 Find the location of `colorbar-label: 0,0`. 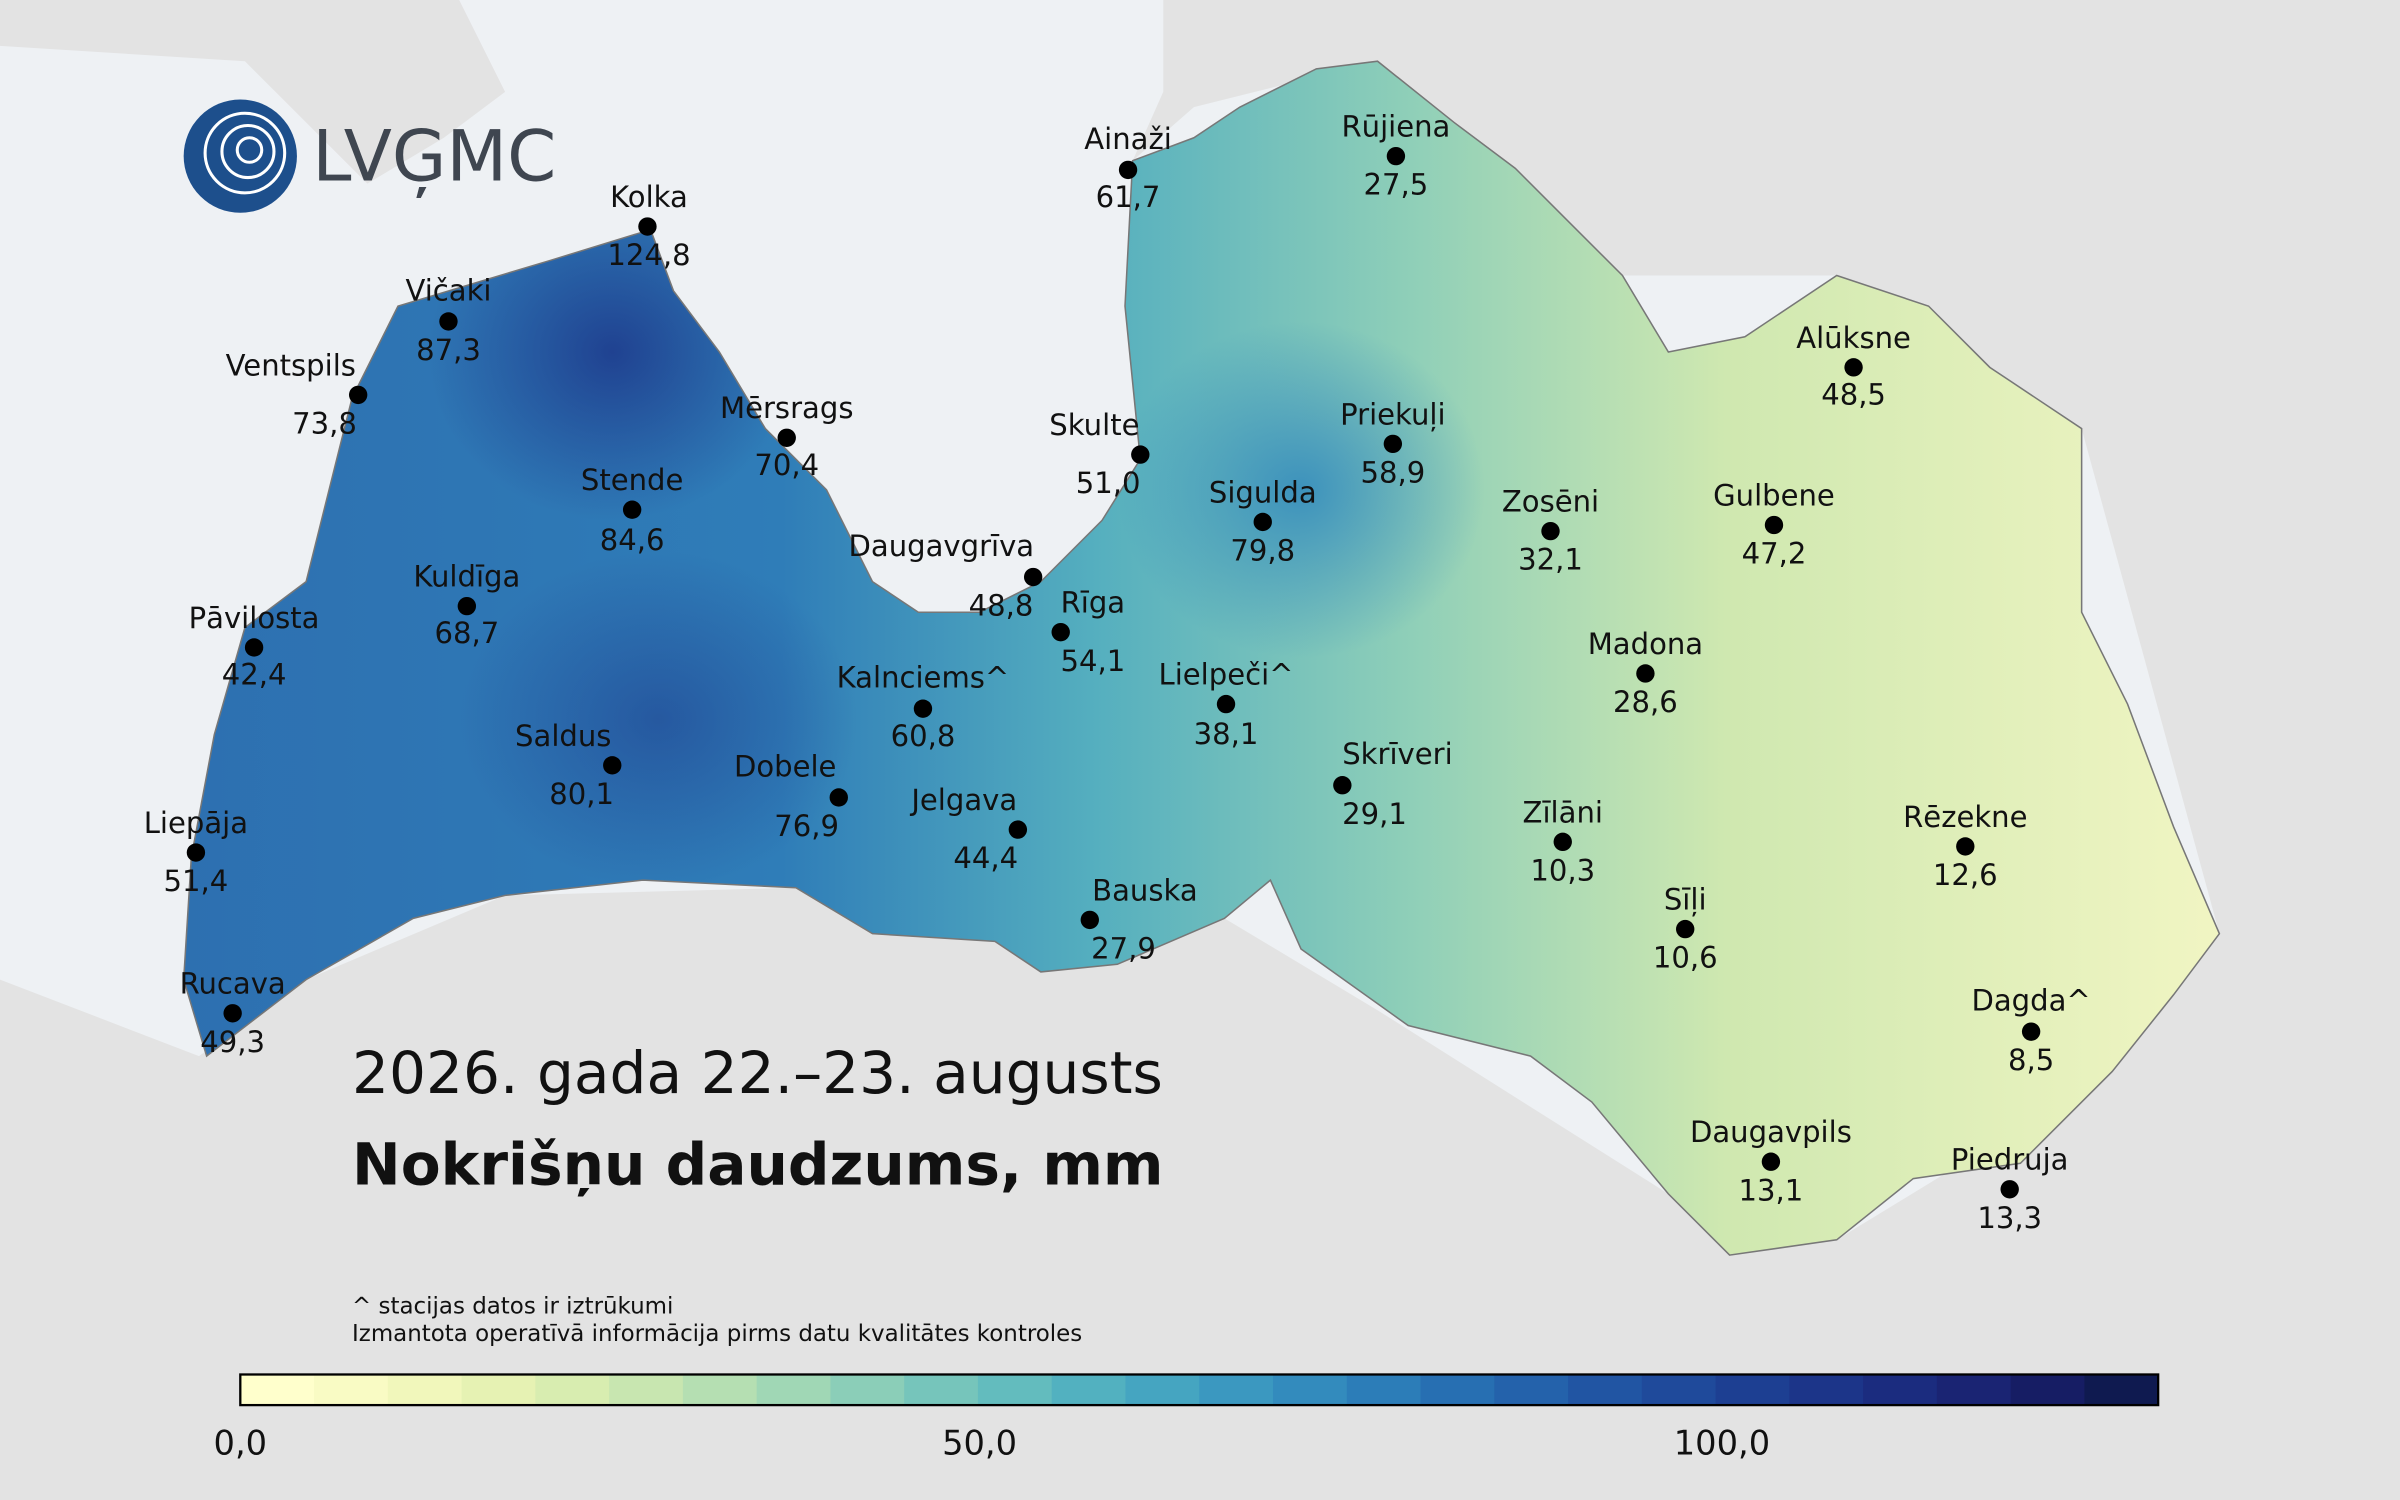

colorbar-label: 0,0 is located at coordinates (241, 1442).